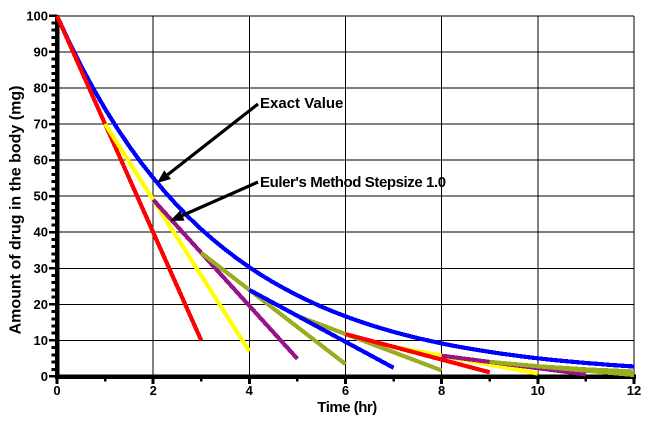  Describe the element at coordinates (41, 87) in the screenshot. I see `svg-text: 80` at that location.